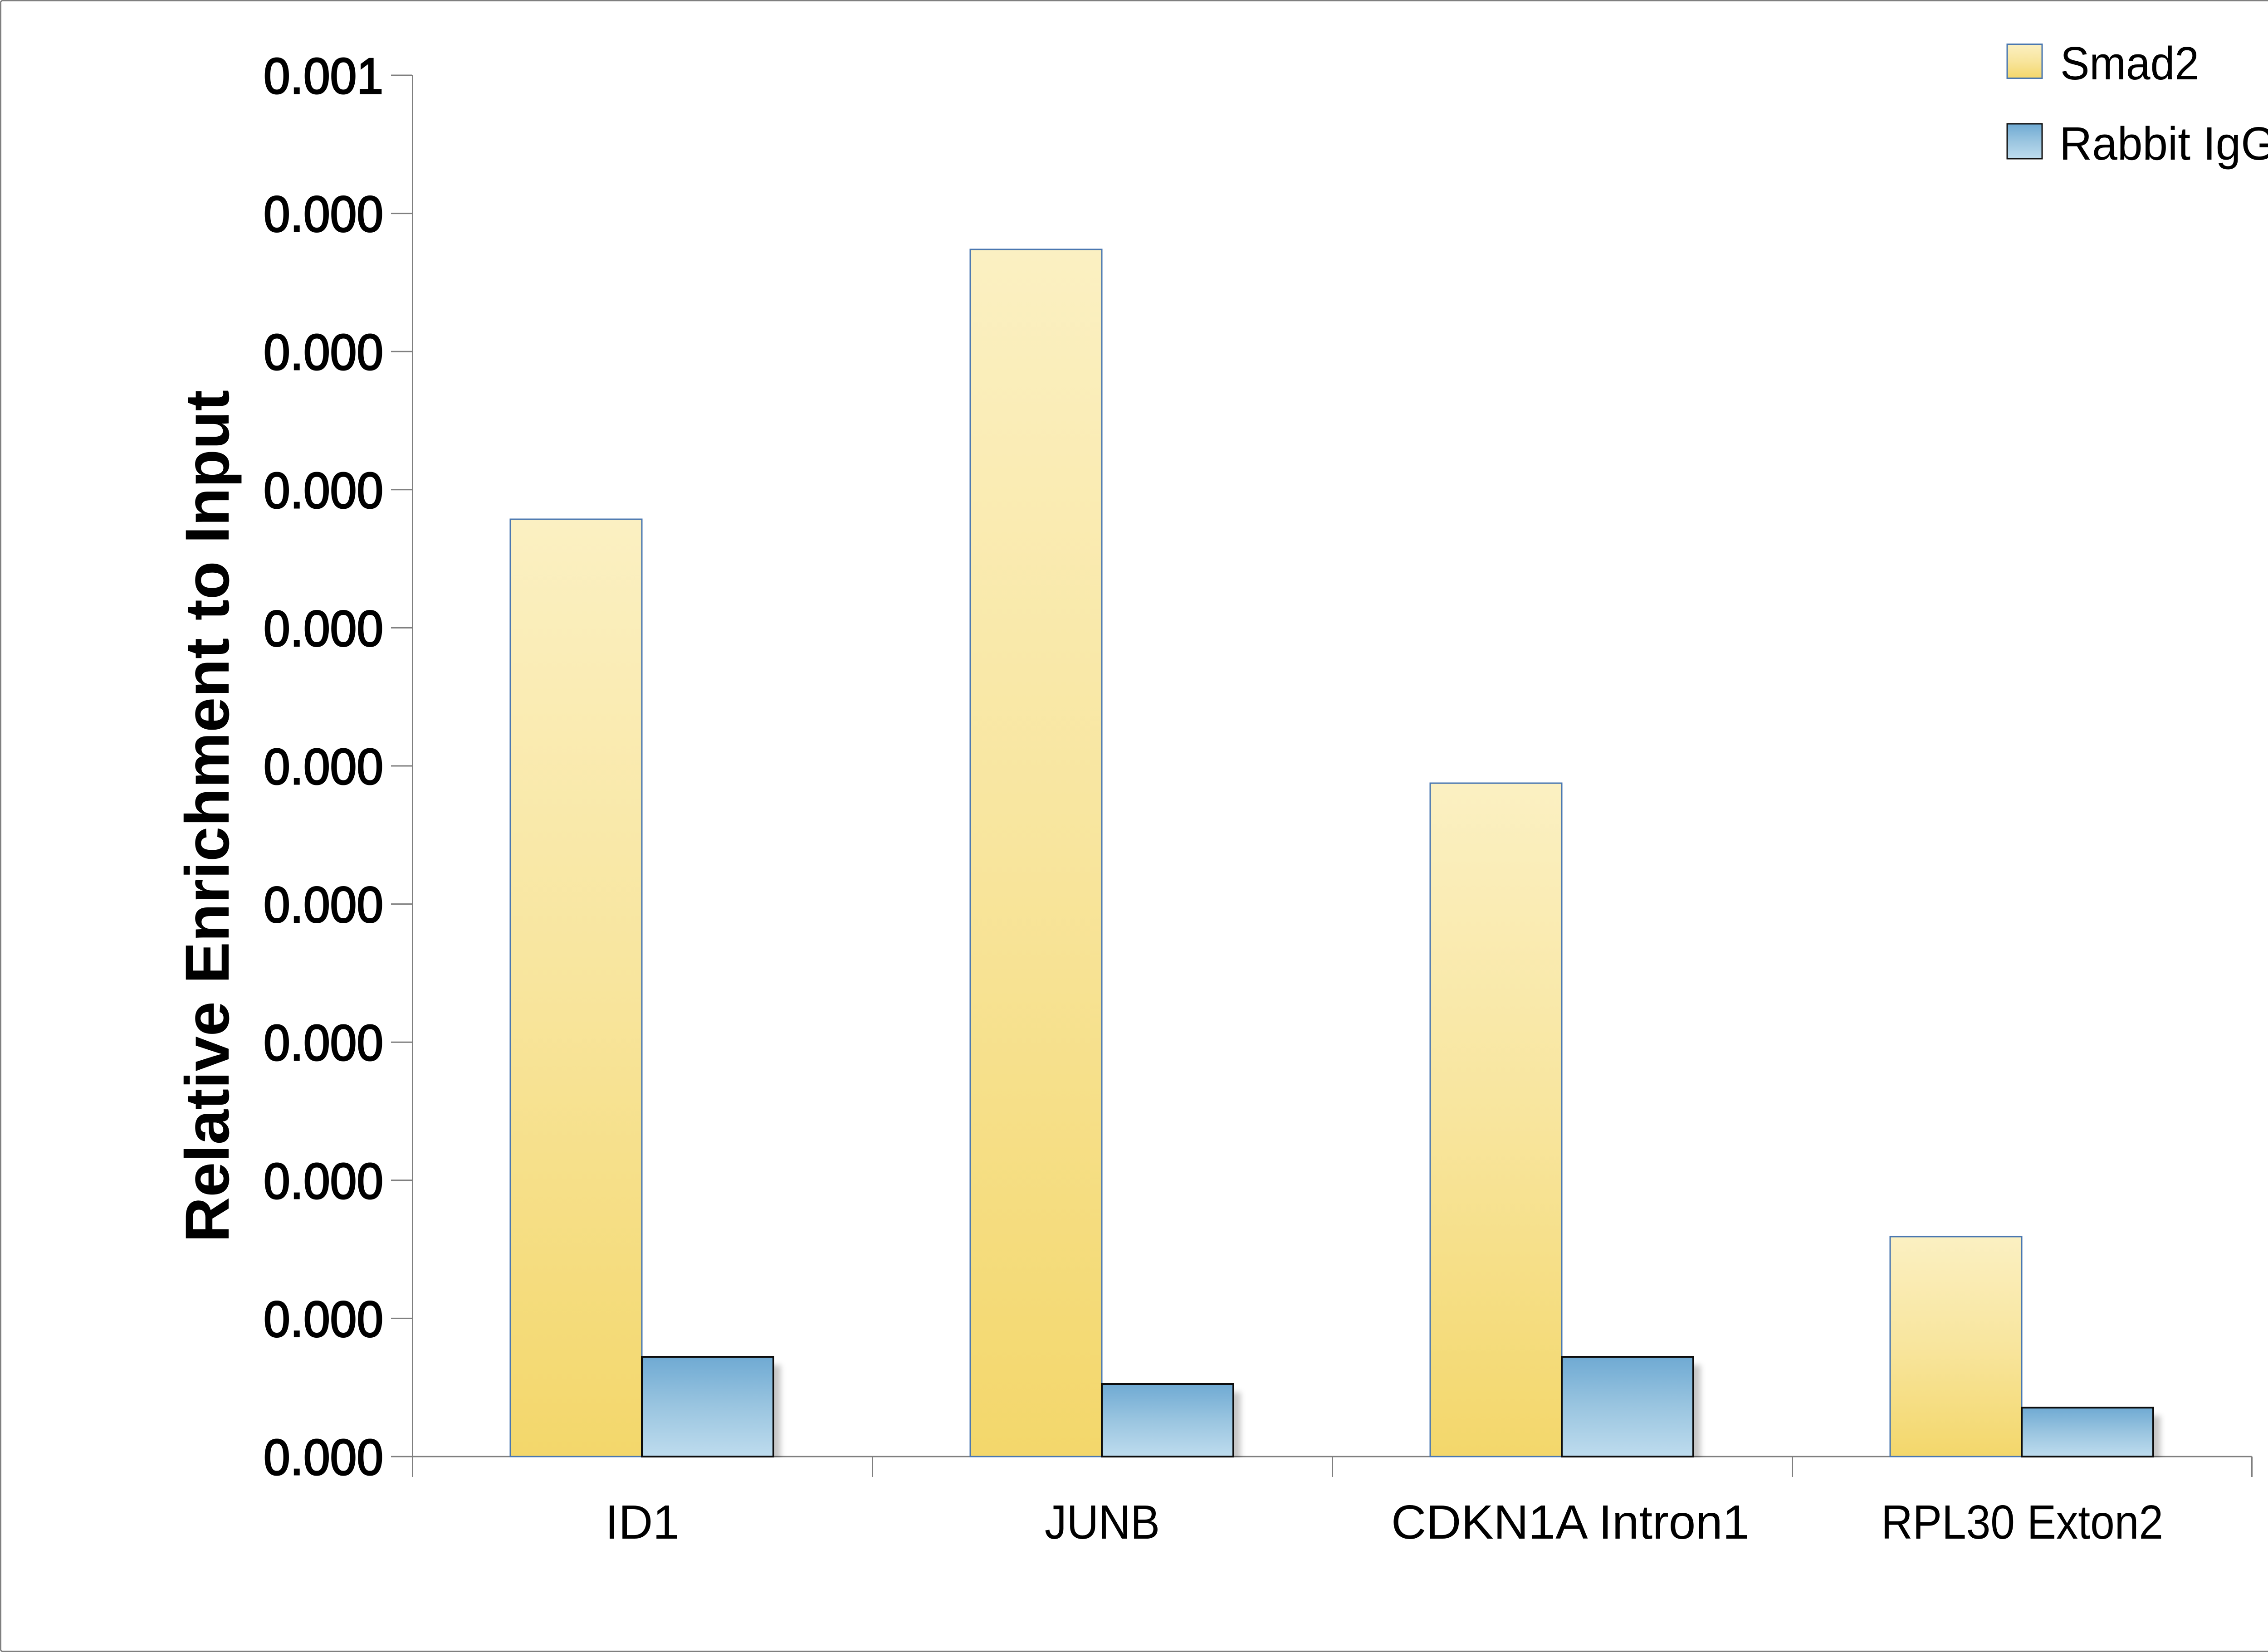 The height and width of the screenshot is (1652, 2268). I want to click on svg-text: Rabbit IgG, so click(2163, 143).